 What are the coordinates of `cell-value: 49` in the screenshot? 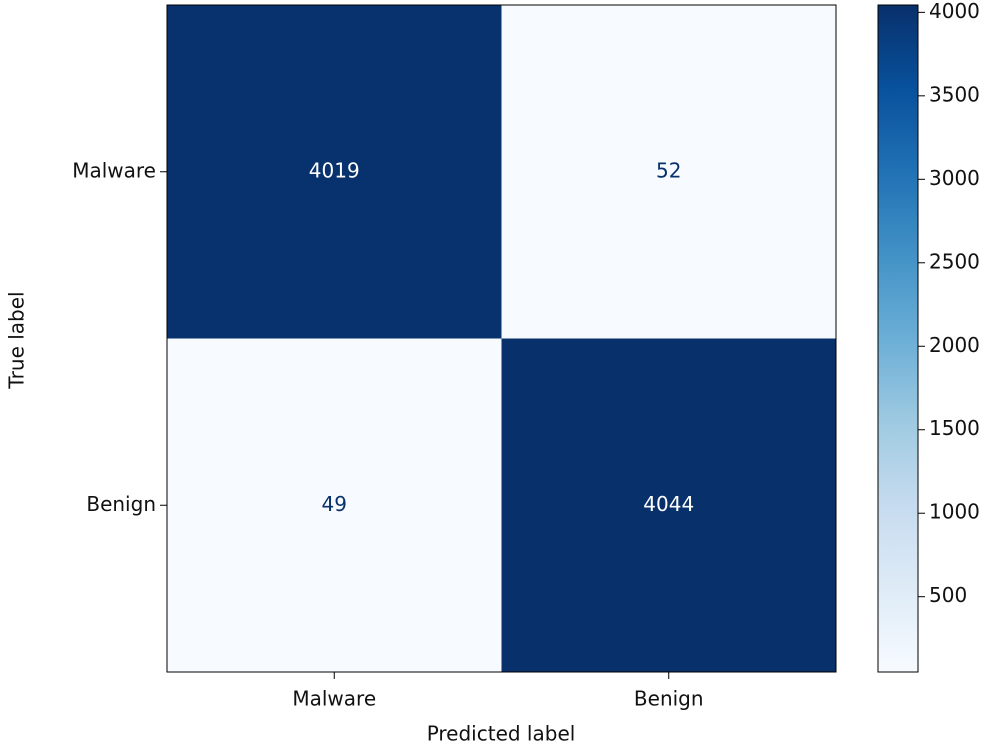 It's located at (334, 504).